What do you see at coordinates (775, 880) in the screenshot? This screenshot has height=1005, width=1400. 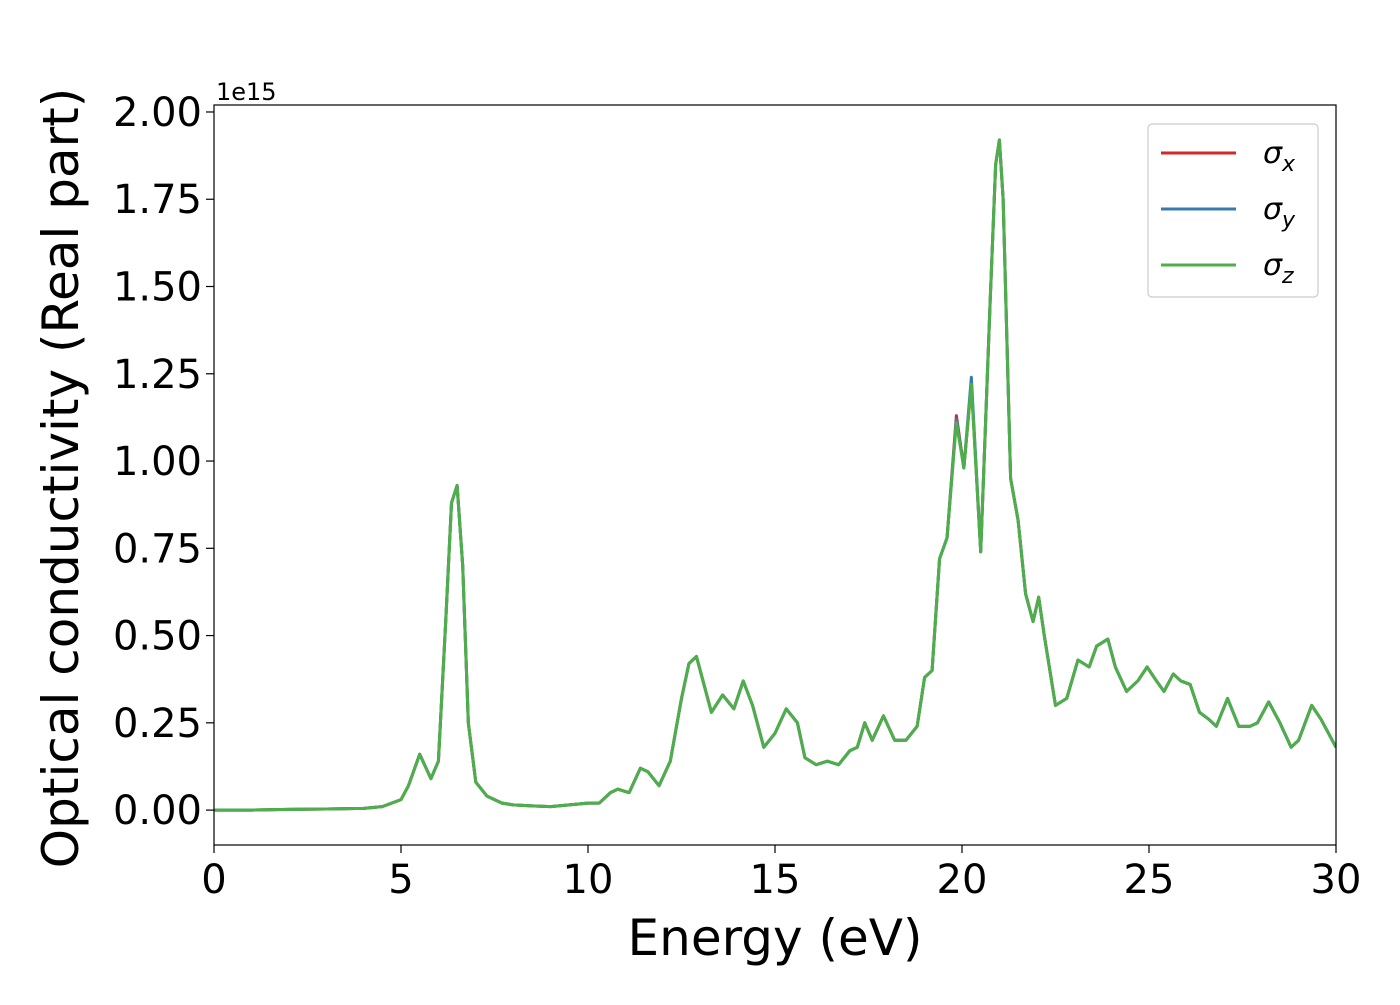 I see `x-tick-label: 15` at bounding box center [775, 880].